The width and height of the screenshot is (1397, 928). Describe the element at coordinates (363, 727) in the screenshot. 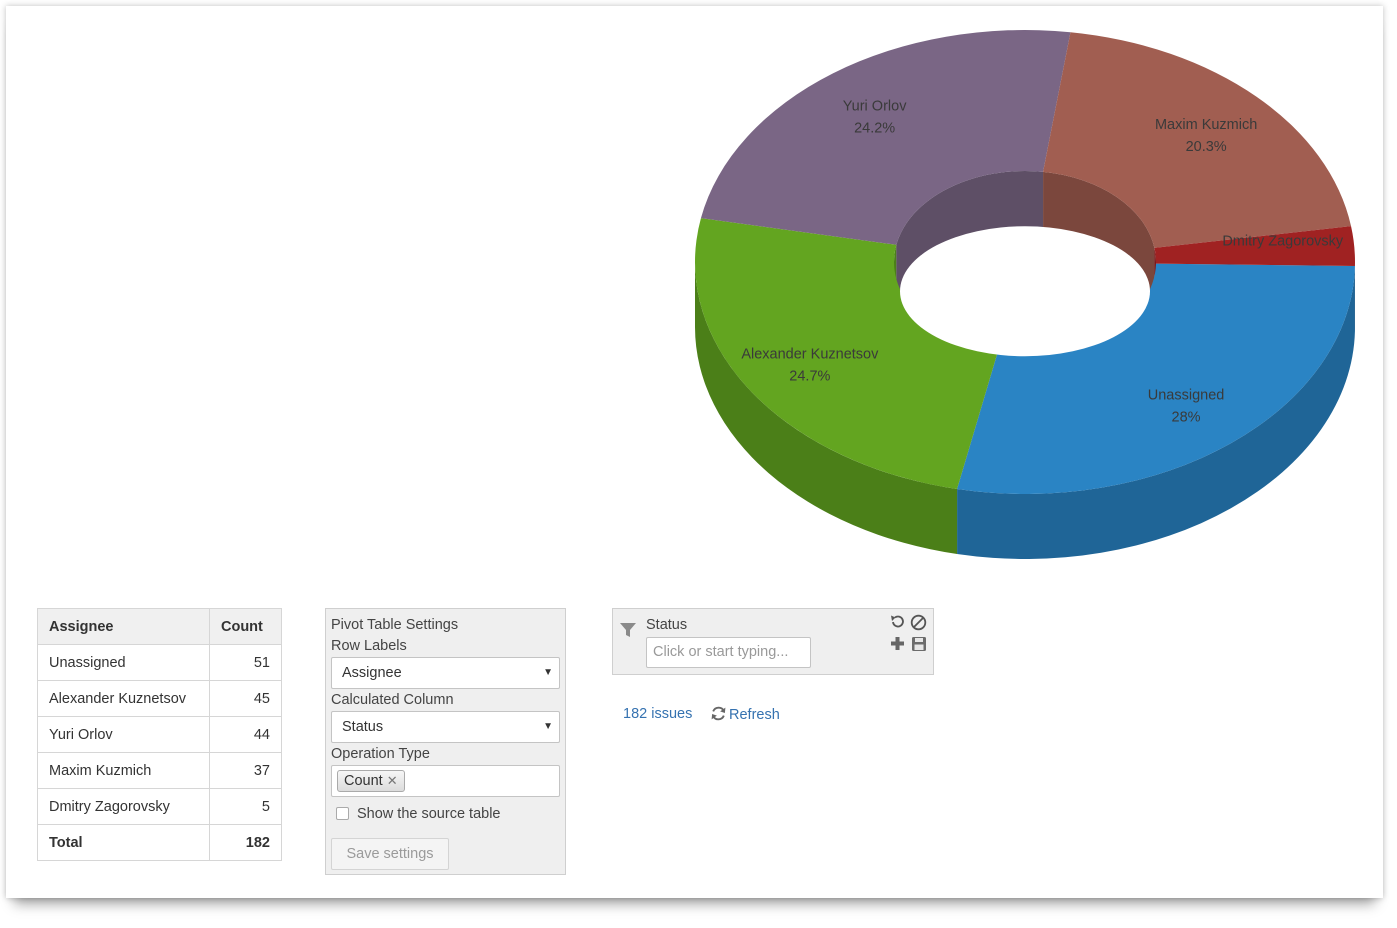

I see `calculated-column-value: Status` at that location.